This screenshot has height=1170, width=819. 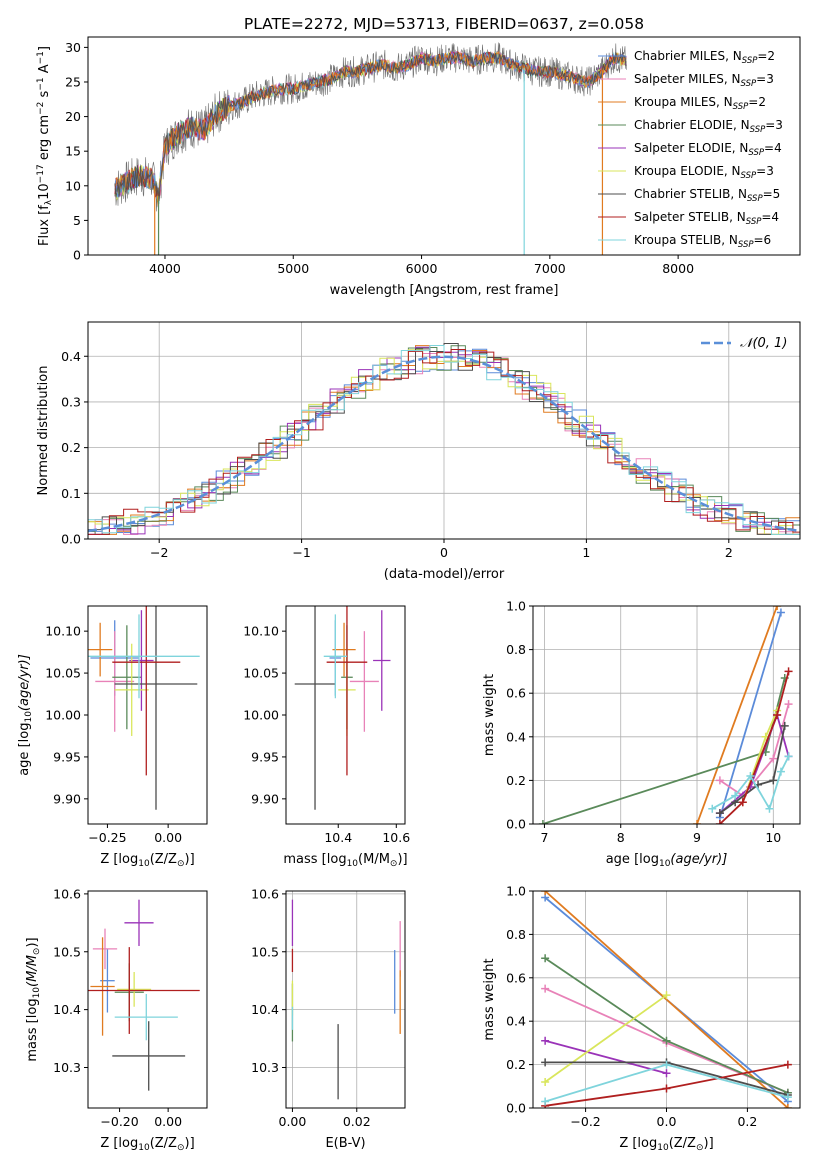 What do you see at coordinates (489, 715) in the screenshot?
I see `y-axis-label: mass weight` at bounding box center [489, 715].